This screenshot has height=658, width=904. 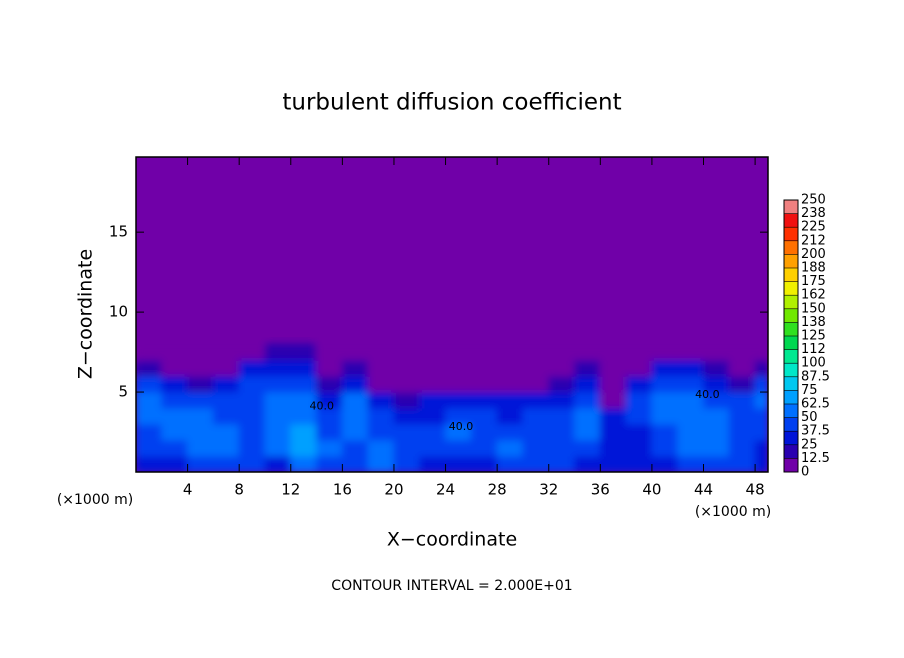 What do you see at coordinates (813, 349) in the screenshot?
I see `colorbar-label: 112` at bounding box center [813, 349].